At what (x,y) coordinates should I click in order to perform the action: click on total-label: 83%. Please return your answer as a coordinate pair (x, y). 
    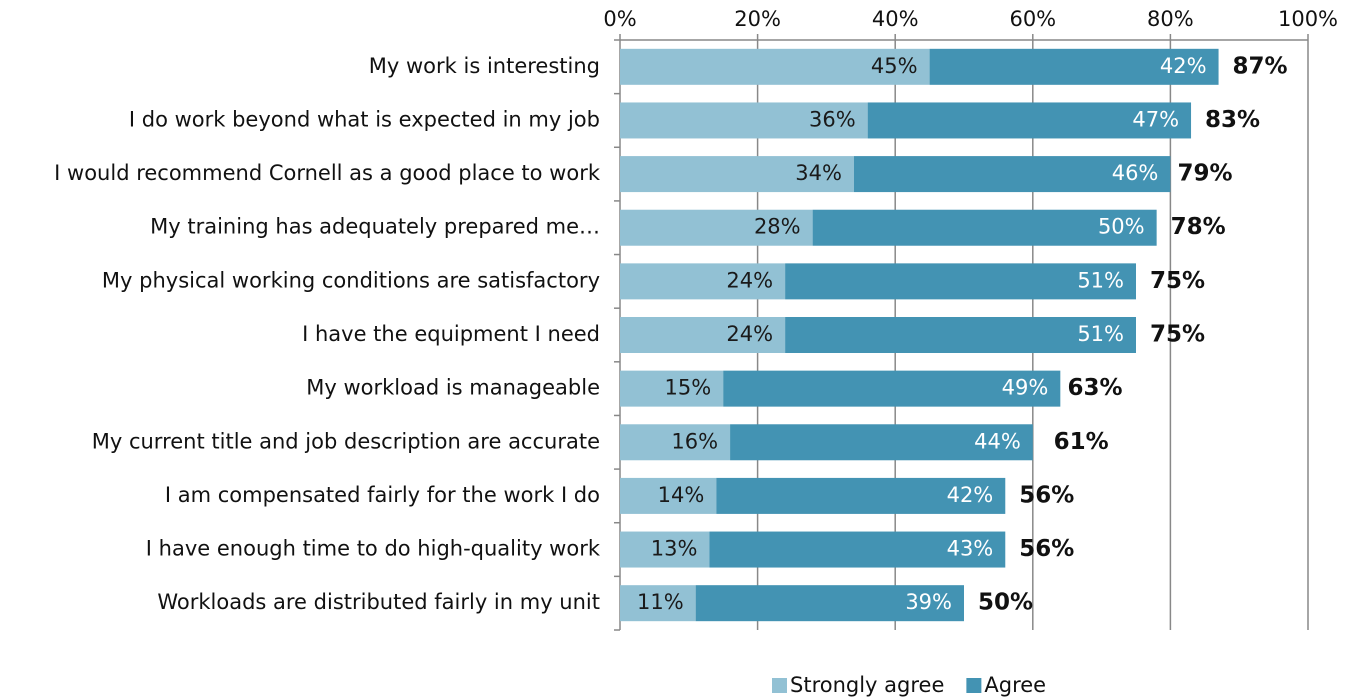
    Looking at the image, I should click on (1232, 120).